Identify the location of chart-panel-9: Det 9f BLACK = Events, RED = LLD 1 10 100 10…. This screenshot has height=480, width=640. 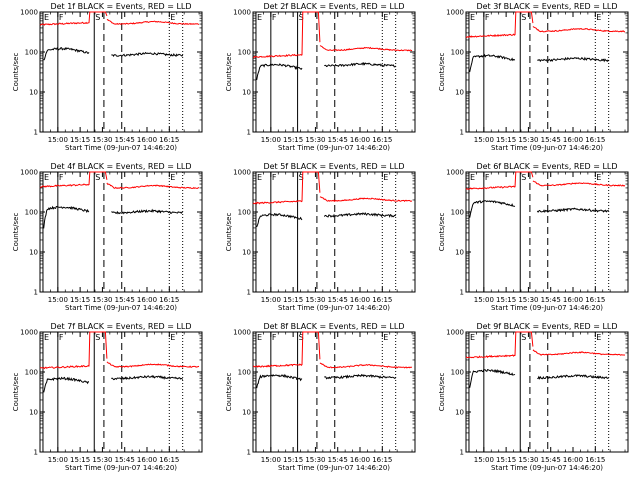
(533, 397).